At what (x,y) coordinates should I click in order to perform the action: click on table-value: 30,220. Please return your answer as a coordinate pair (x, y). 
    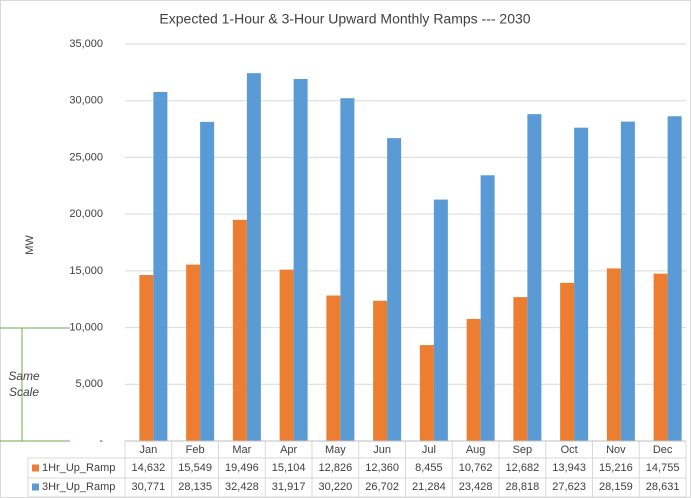
    Looking at the image, I should click on (336, 487).